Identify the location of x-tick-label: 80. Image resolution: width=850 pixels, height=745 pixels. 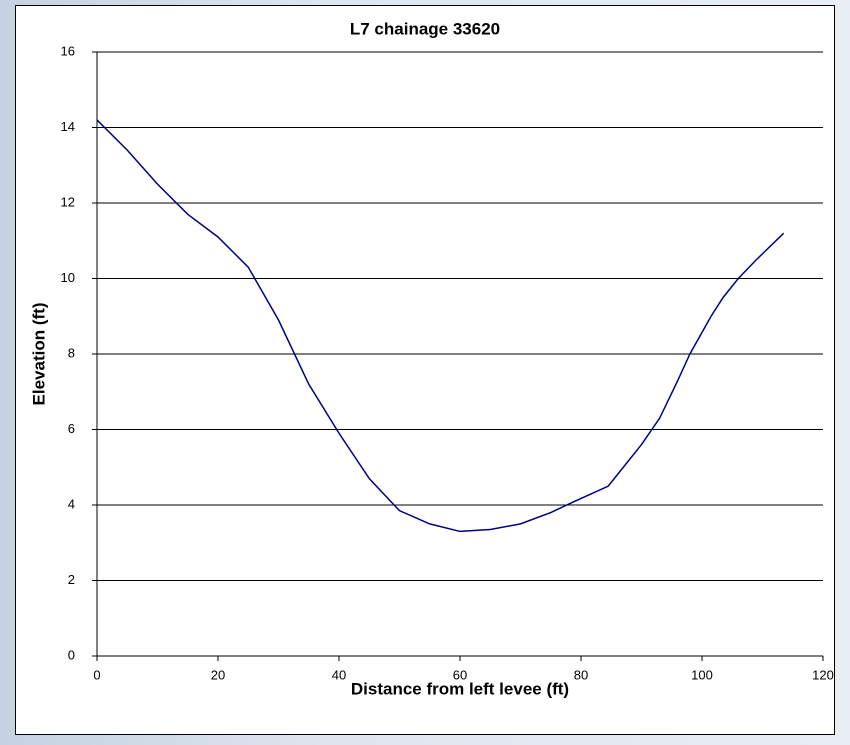
(581, 674).